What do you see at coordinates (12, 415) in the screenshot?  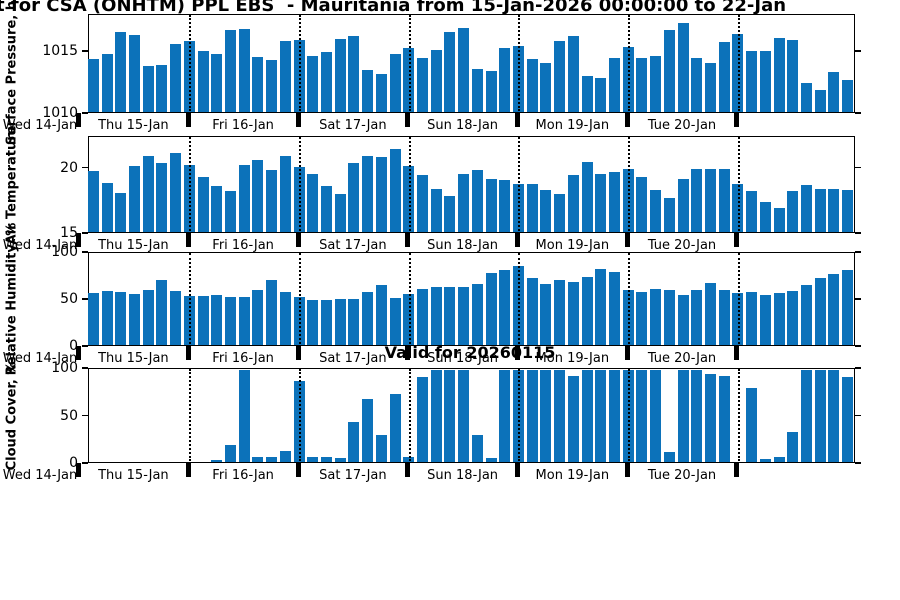 I see `cloud-axis-label: Cloud Cover, %` at bounding box center [12, 415].